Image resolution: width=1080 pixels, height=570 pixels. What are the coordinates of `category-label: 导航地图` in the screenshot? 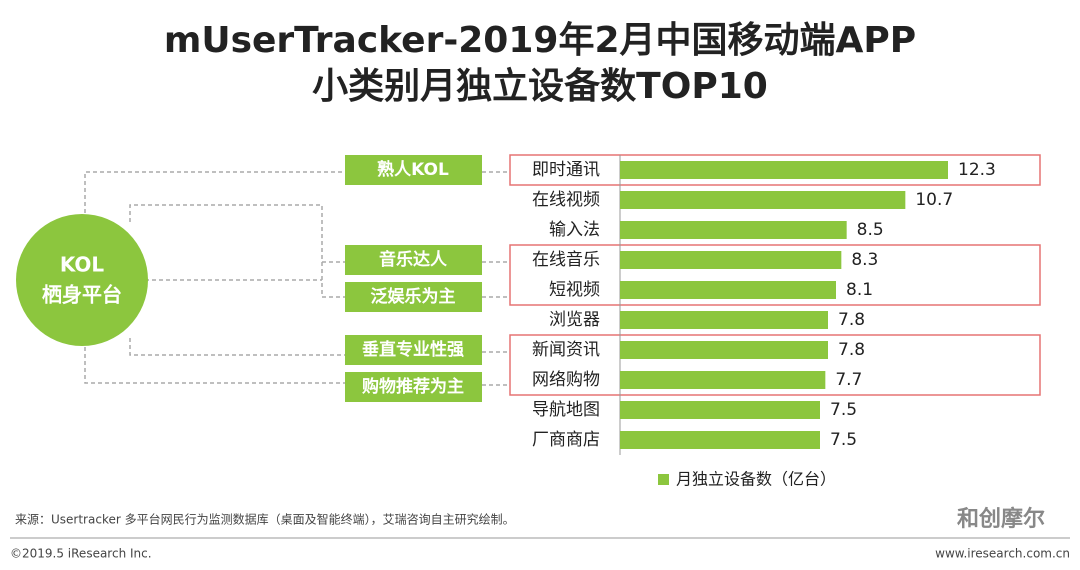 It's located at (566, 410).